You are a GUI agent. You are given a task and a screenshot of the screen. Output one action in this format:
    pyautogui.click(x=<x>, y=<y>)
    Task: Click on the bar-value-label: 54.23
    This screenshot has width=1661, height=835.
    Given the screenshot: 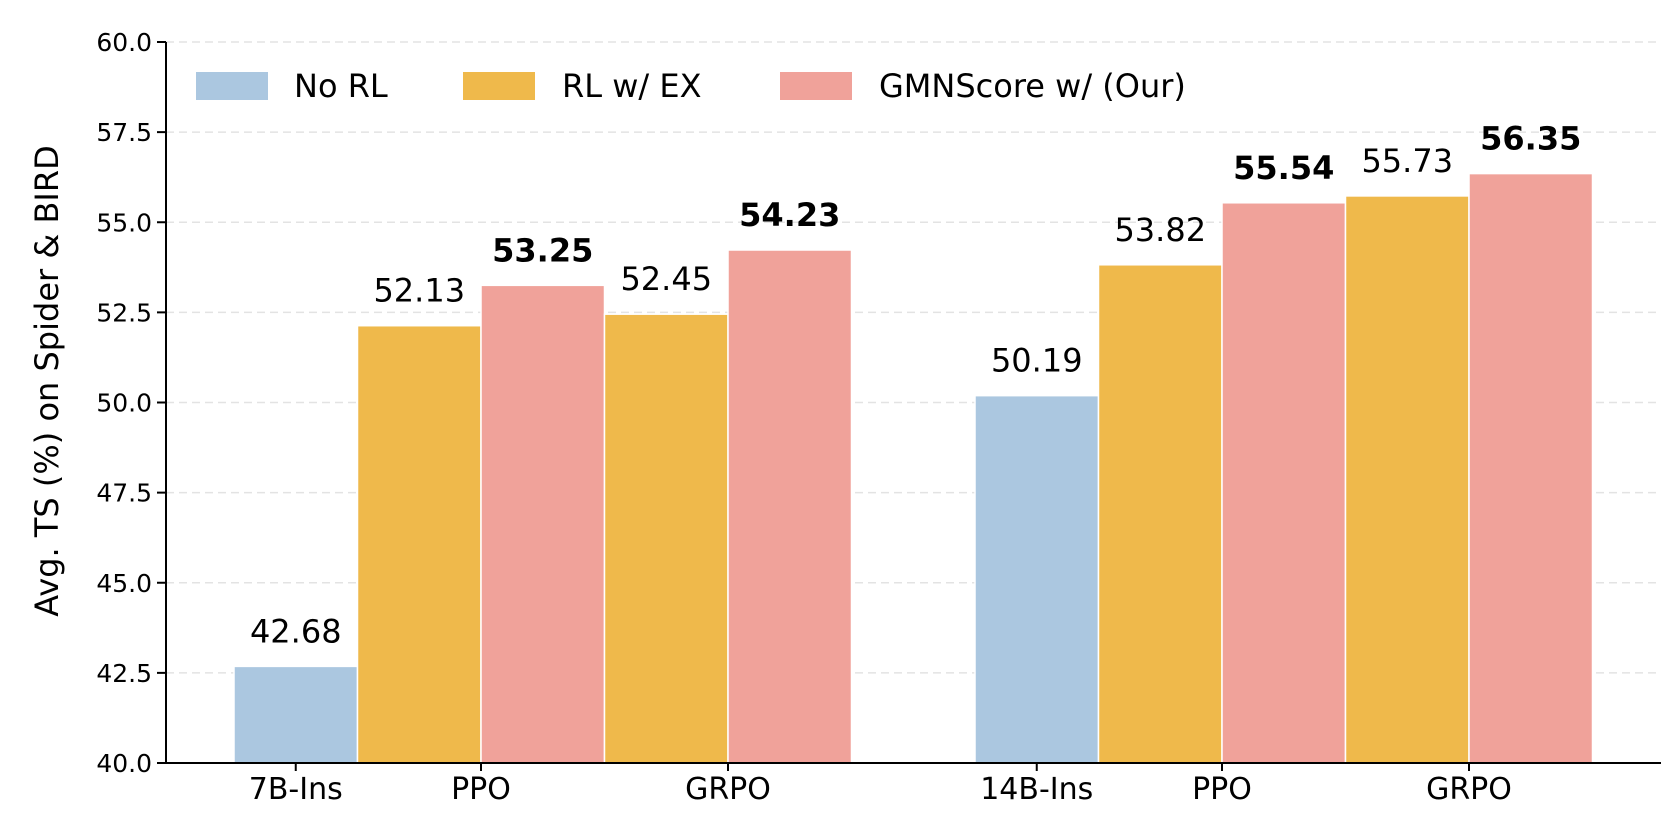 What is the action you would take?
    pyautogui.click(x=789, y=215)
    